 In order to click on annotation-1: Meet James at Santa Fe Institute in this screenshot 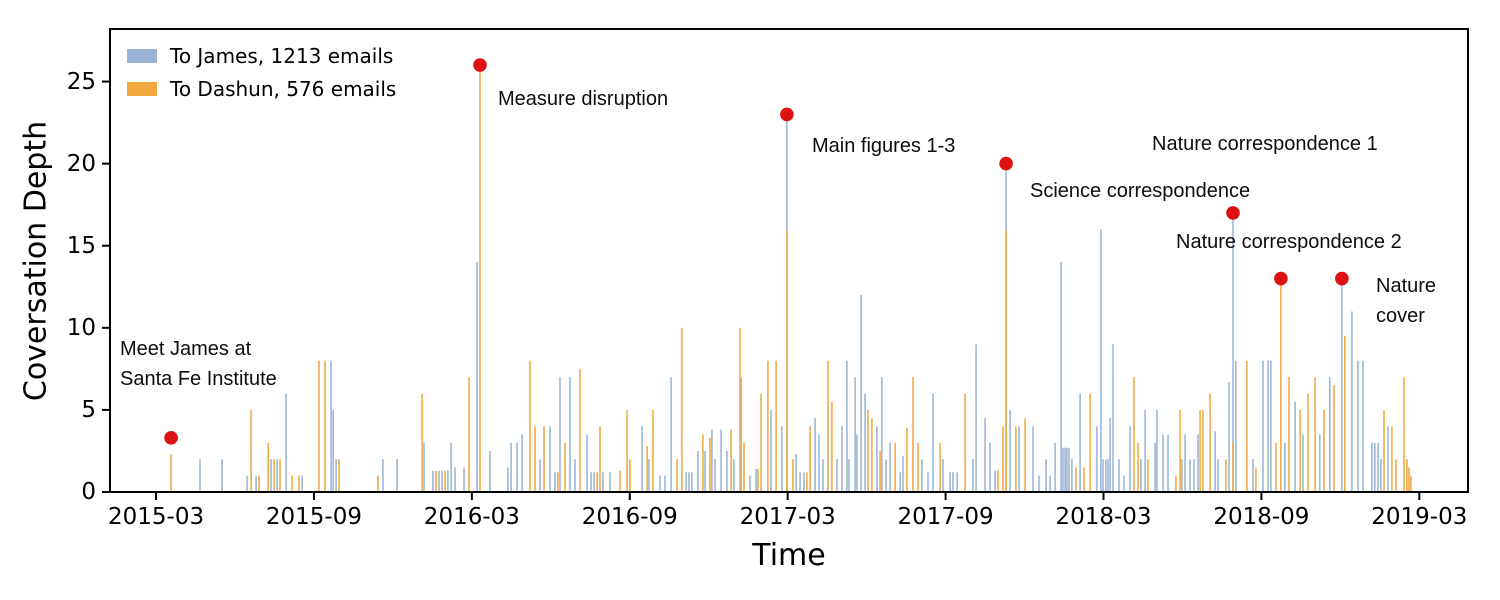, I will do `click(198, 364)`.